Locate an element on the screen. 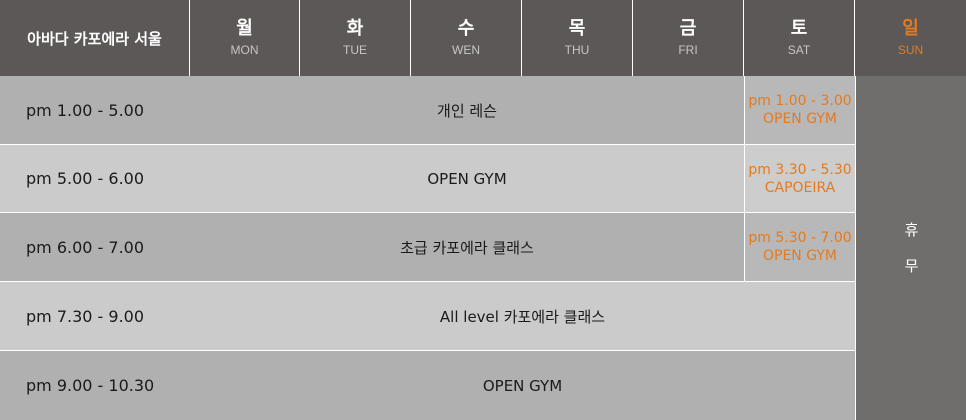 The height and width of the screenshot is (420, 966). time-slot: pm 7.30 - 9.00 is located at coordinates (95, 316).